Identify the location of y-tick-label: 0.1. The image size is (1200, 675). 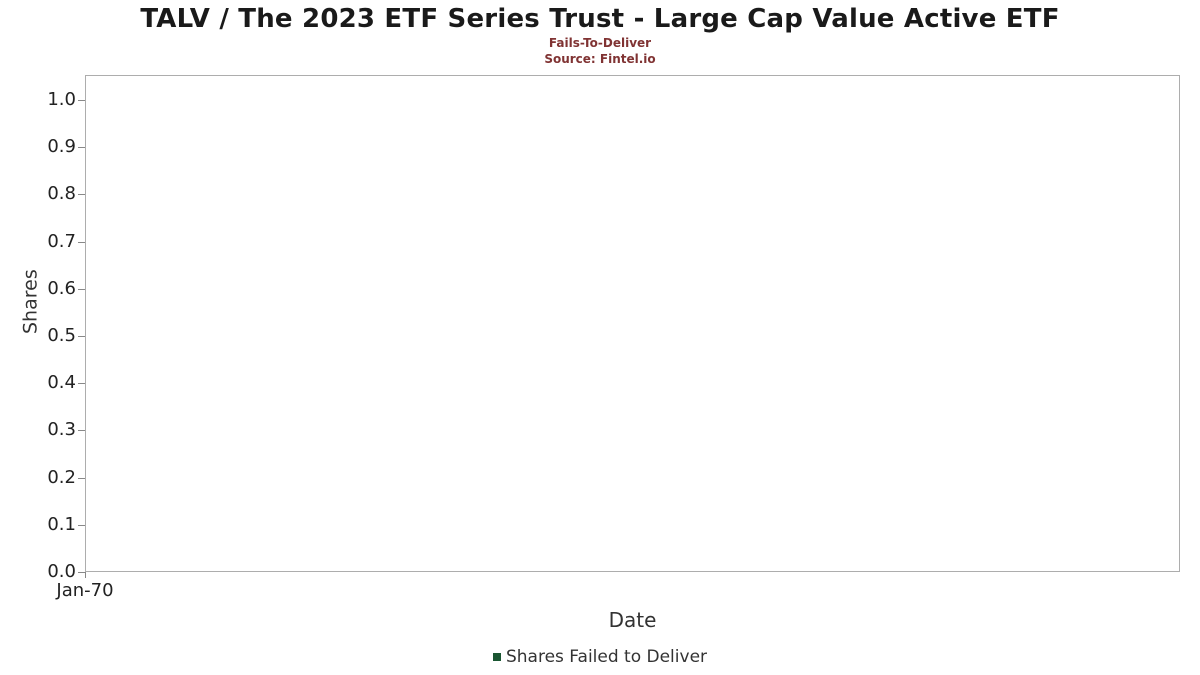
(61, 524).